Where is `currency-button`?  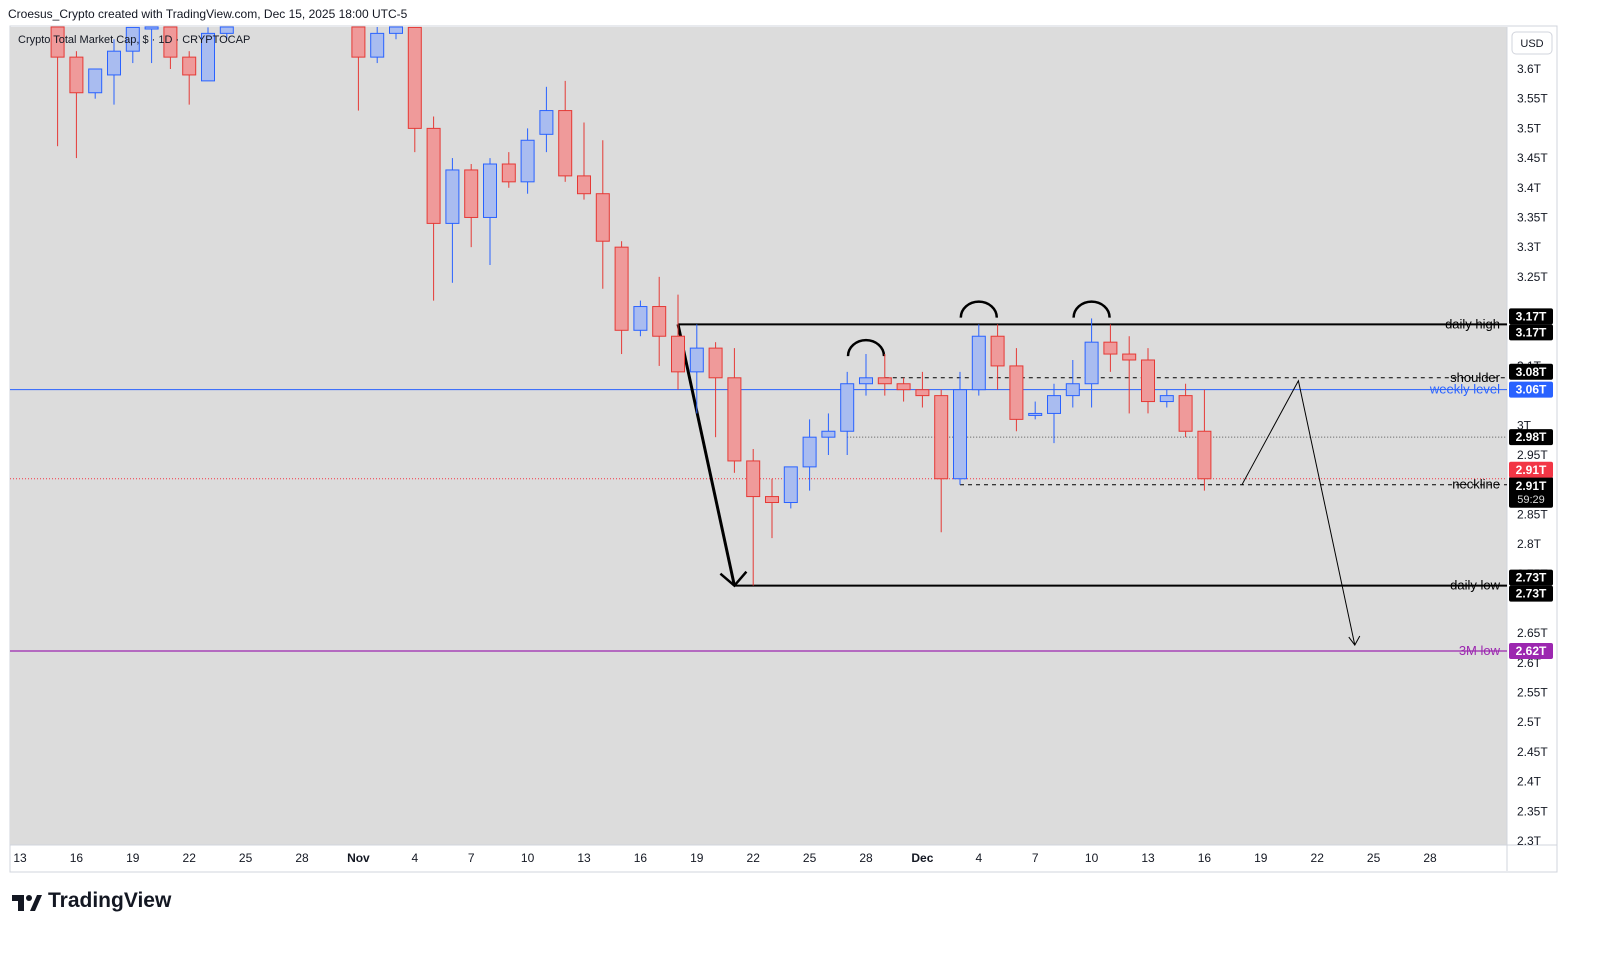
currency-button is located at coordinates (1532, 43).